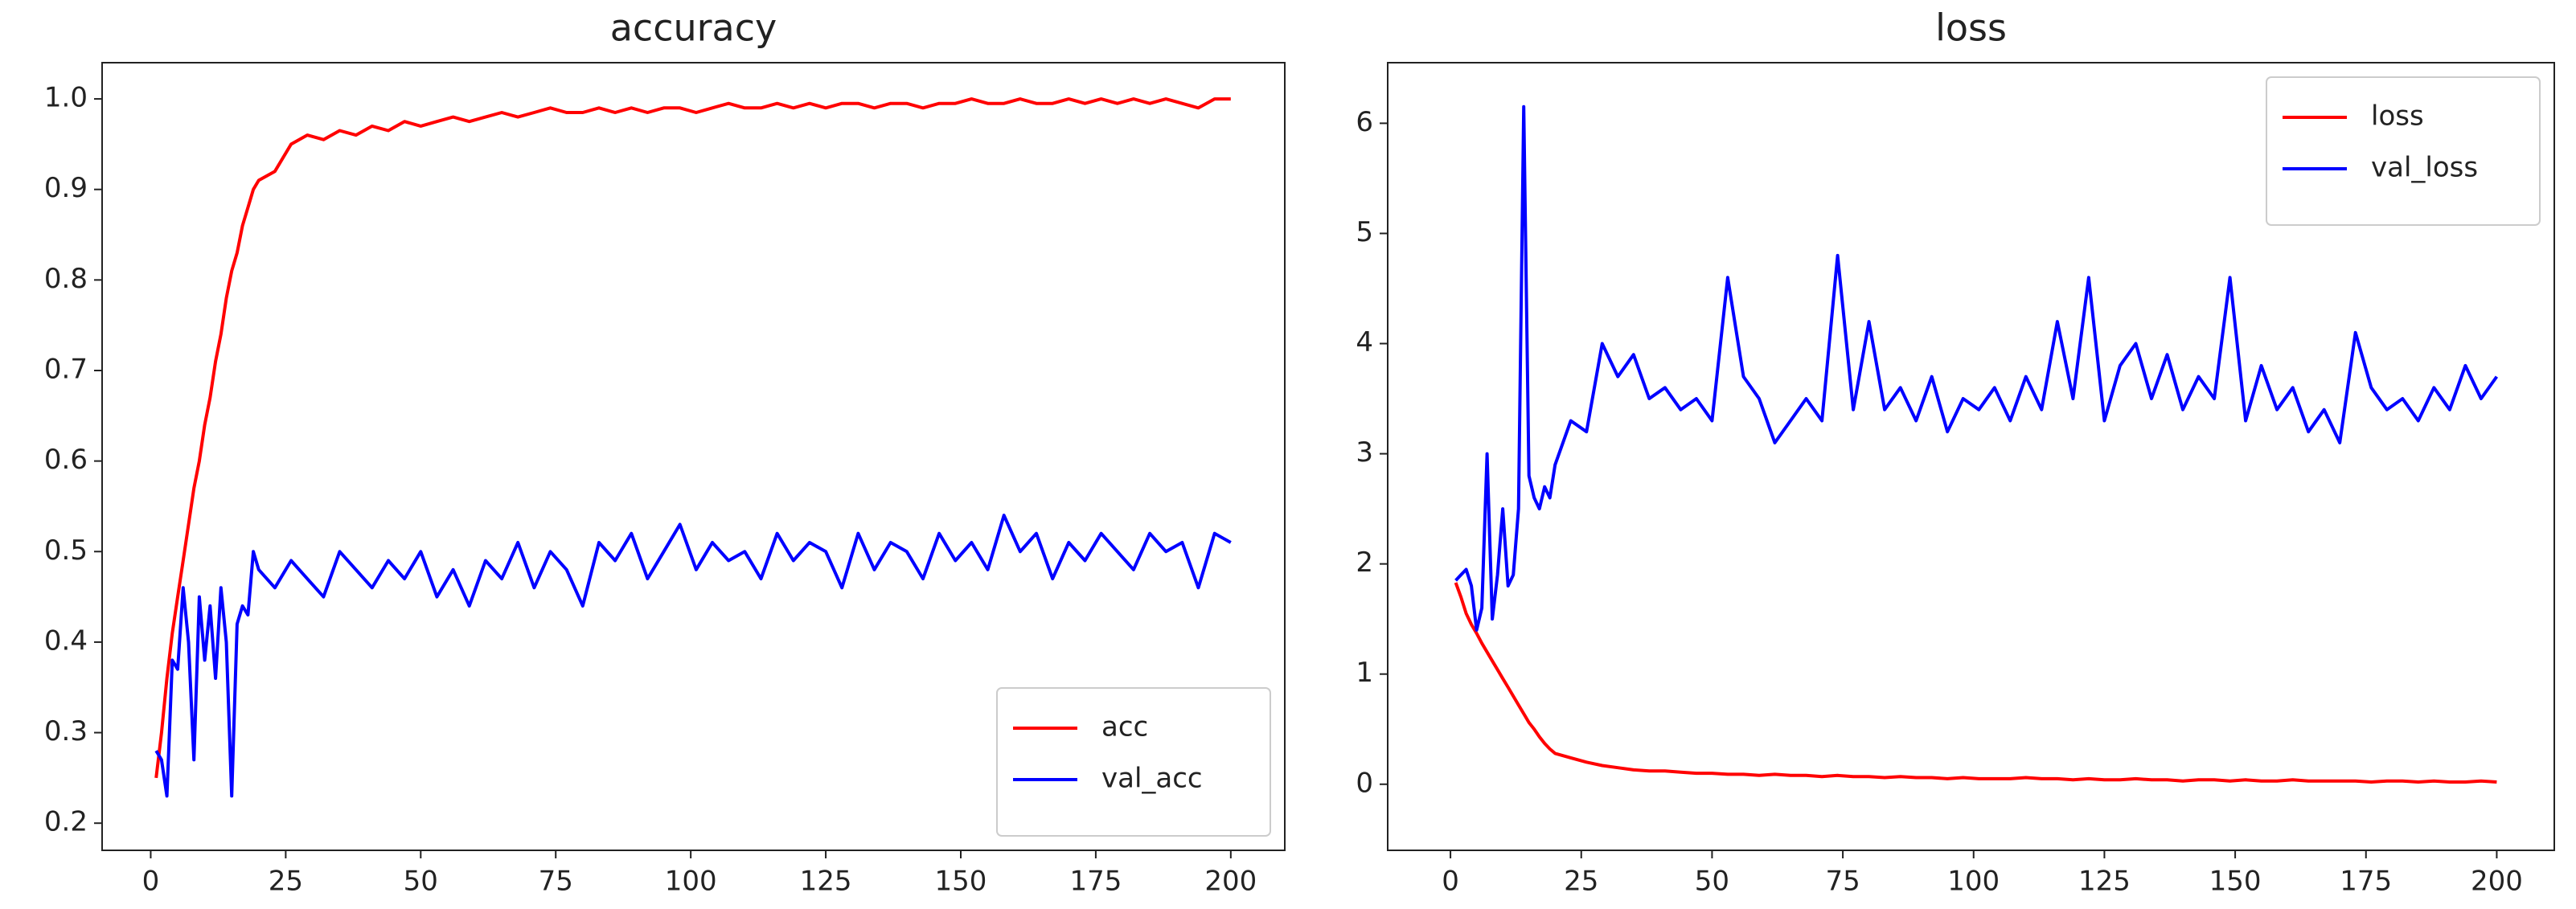 The width and height of the screenshot is (2576, 909). I want to click on y-tick-label: 0.7, so click(66, 369).